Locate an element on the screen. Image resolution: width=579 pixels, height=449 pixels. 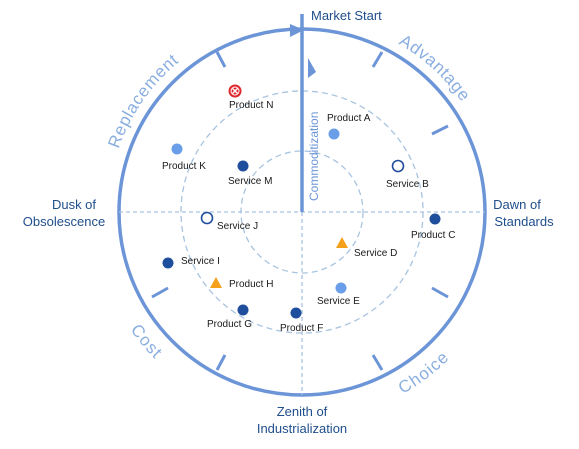
item-label: Product C is located at coordinates (433, 235).